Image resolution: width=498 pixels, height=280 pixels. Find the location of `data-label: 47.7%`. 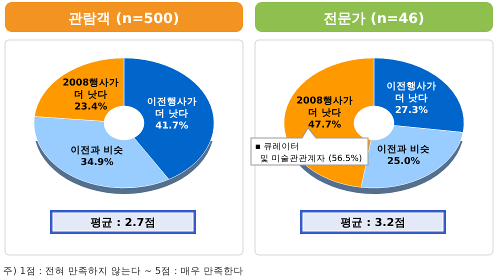

data-label: 47.7% is located at coordinates (325, 125).